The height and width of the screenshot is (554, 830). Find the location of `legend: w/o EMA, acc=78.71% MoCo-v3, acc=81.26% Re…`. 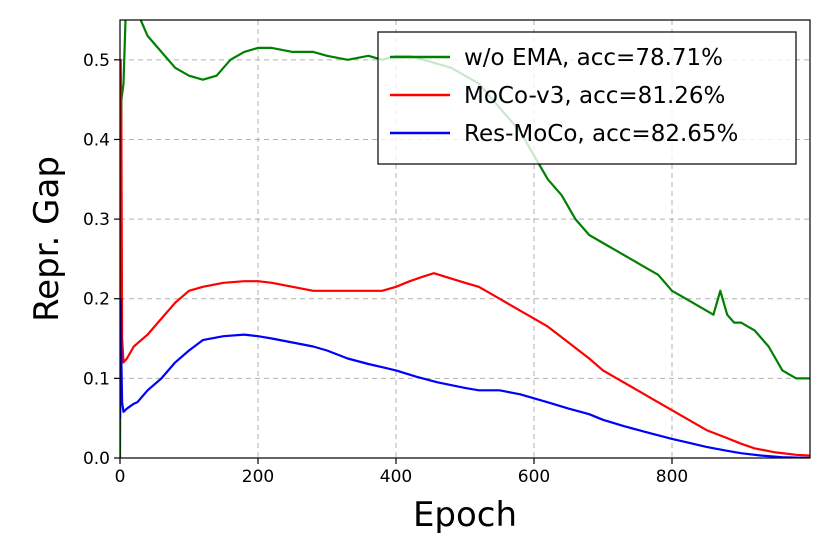

legend: w/o EMA, acc=78.71% MoCo-v3, acc=81.26% Re… is located at coordinates (587, 98).